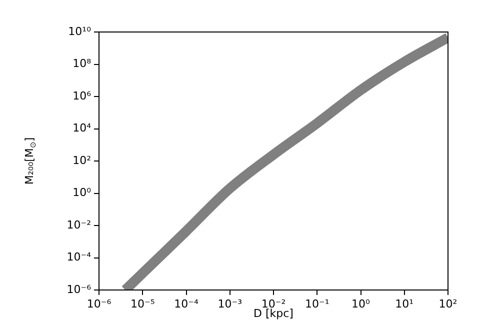 The height and width of the screenshot is (323, 498). I want to click on y-tick-label: 10¹⁰, so click(80, 31).